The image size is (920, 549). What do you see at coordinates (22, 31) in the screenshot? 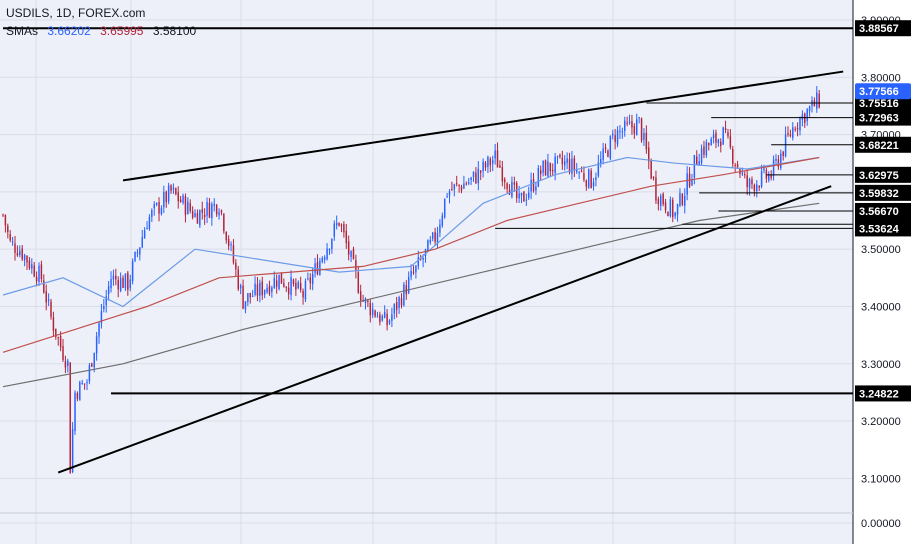
I see `sma-label: SMAs` at bounding box center [22, 31].